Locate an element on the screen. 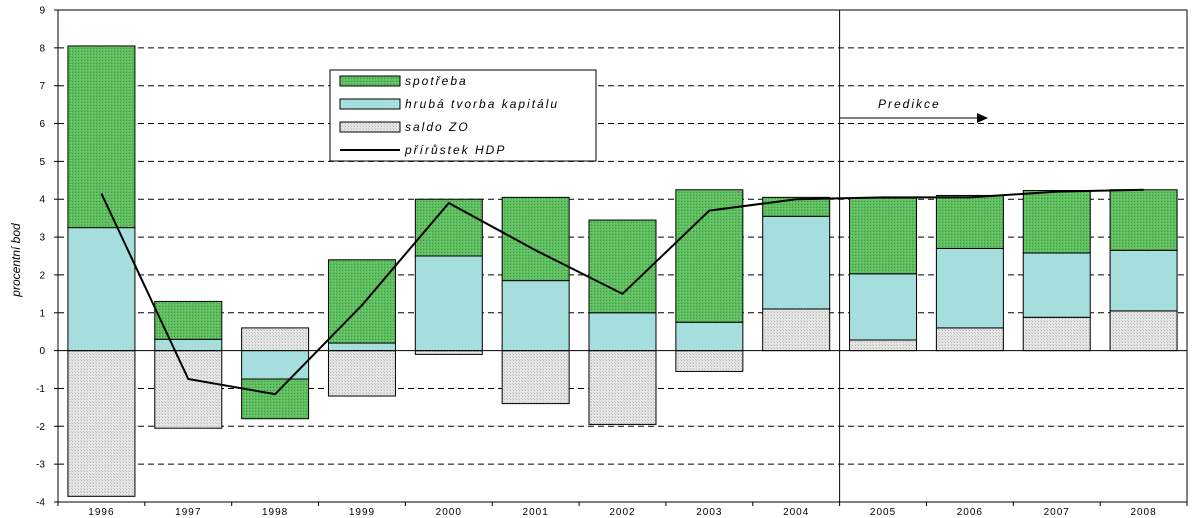 The width and height of the screenshot is (1196, 518). x-tick-label: 2007 is located at coordinates (1057, 512).